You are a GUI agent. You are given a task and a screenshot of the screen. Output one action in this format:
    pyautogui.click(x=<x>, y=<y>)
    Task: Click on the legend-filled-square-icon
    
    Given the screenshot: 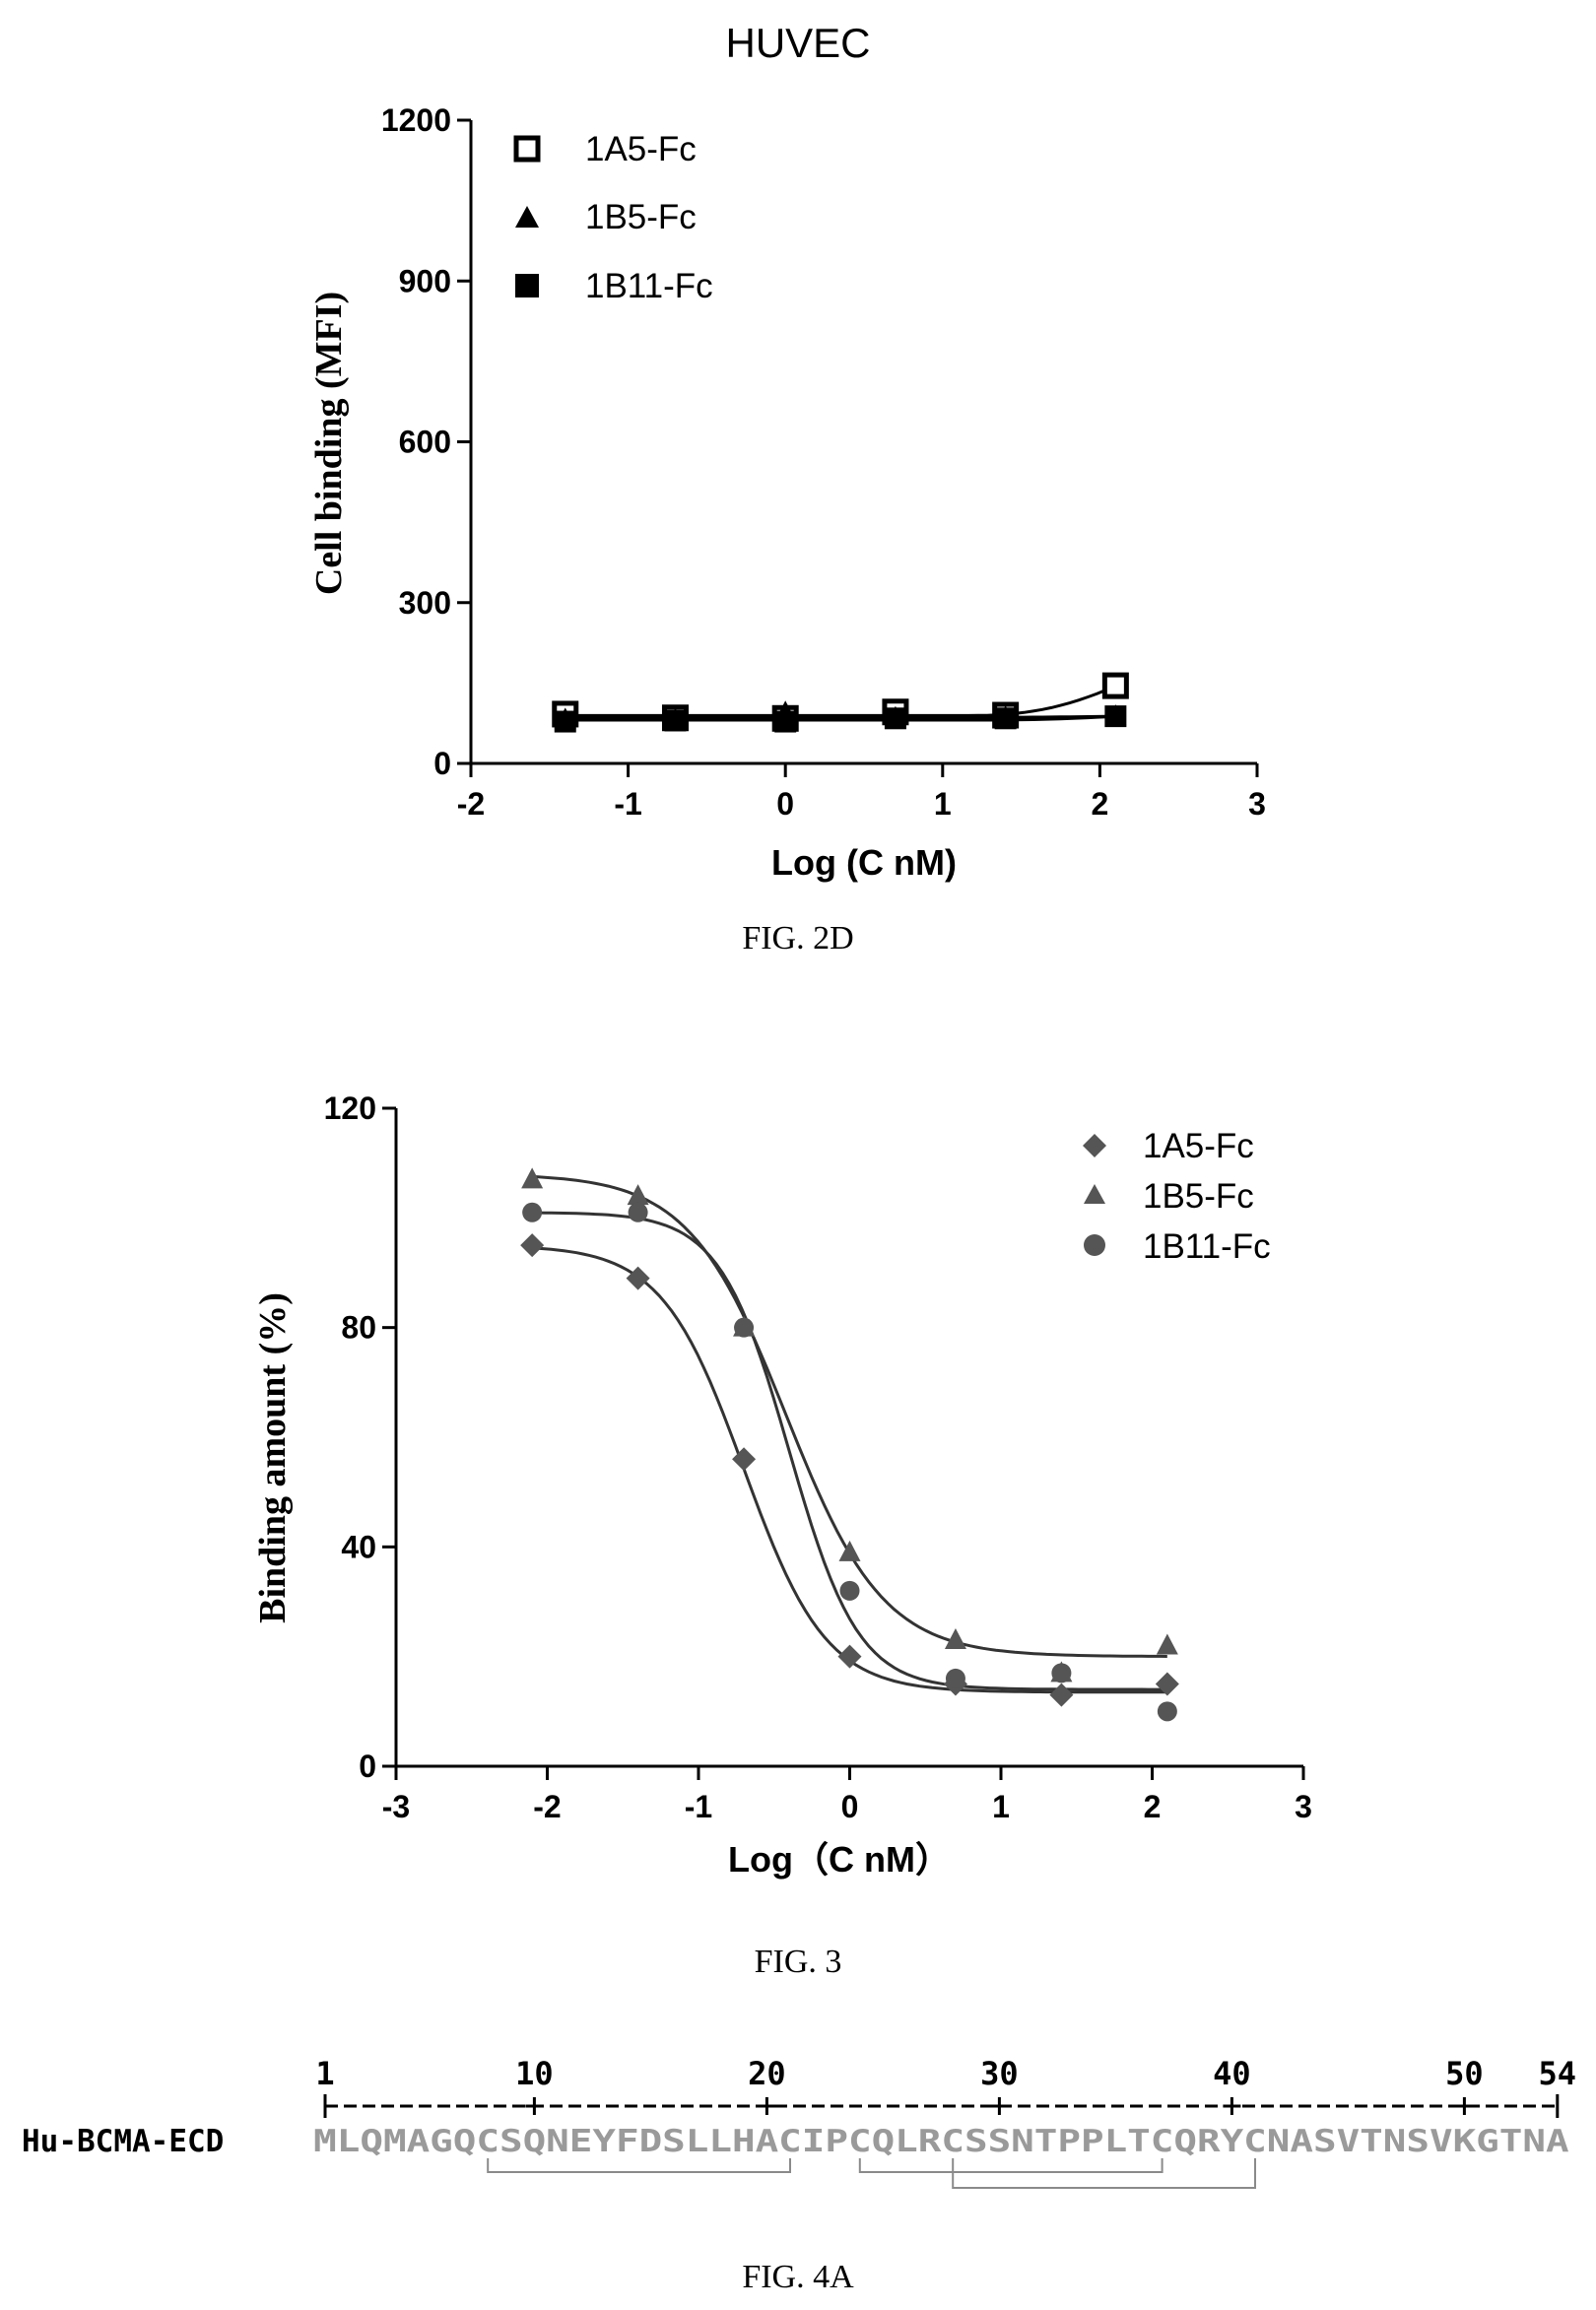 What is the action you would take?
    pyautogui.click(x=527, y=285)
    